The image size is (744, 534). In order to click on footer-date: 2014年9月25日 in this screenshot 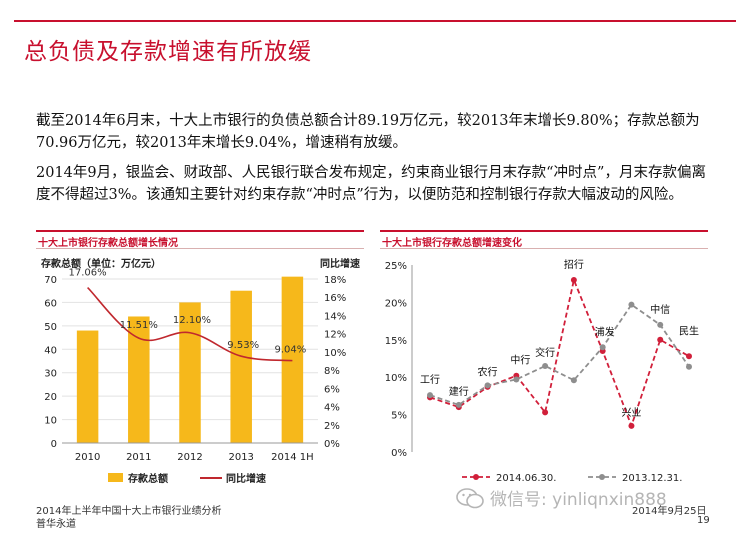, I will do `click(669, 511)`.